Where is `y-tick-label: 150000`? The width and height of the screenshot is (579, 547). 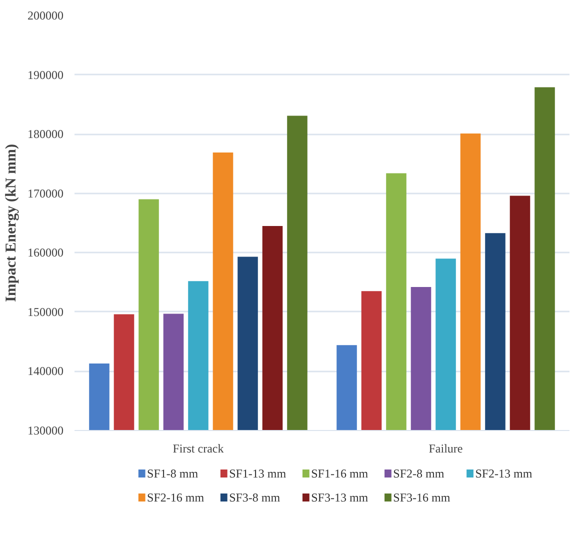
y-tick-label: 150000 is located at coordinates (46, 311).